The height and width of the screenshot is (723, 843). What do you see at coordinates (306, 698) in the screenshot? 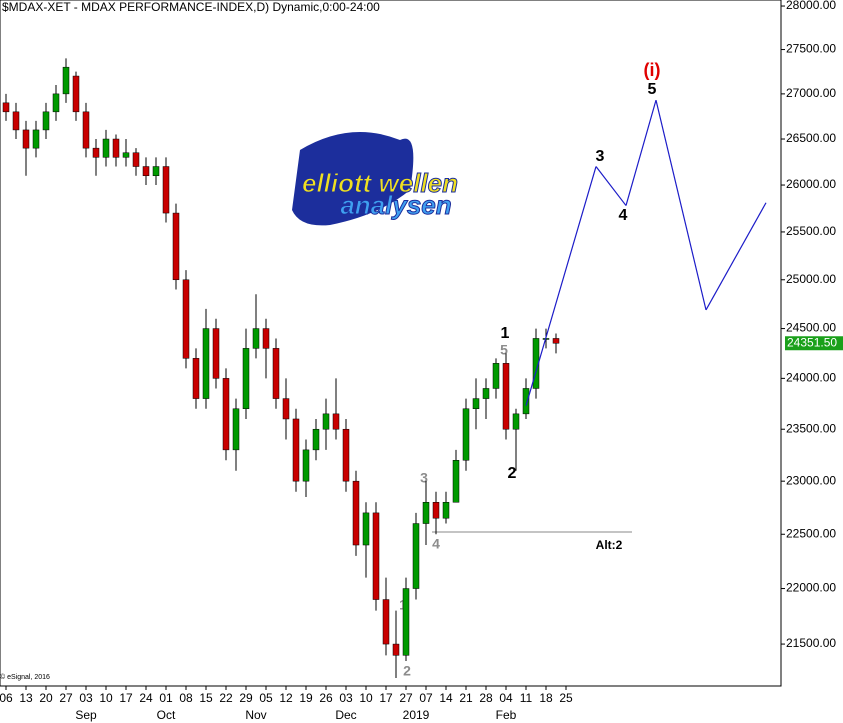
I see `x-tick-label: 19` at bounding box center [306, 698].